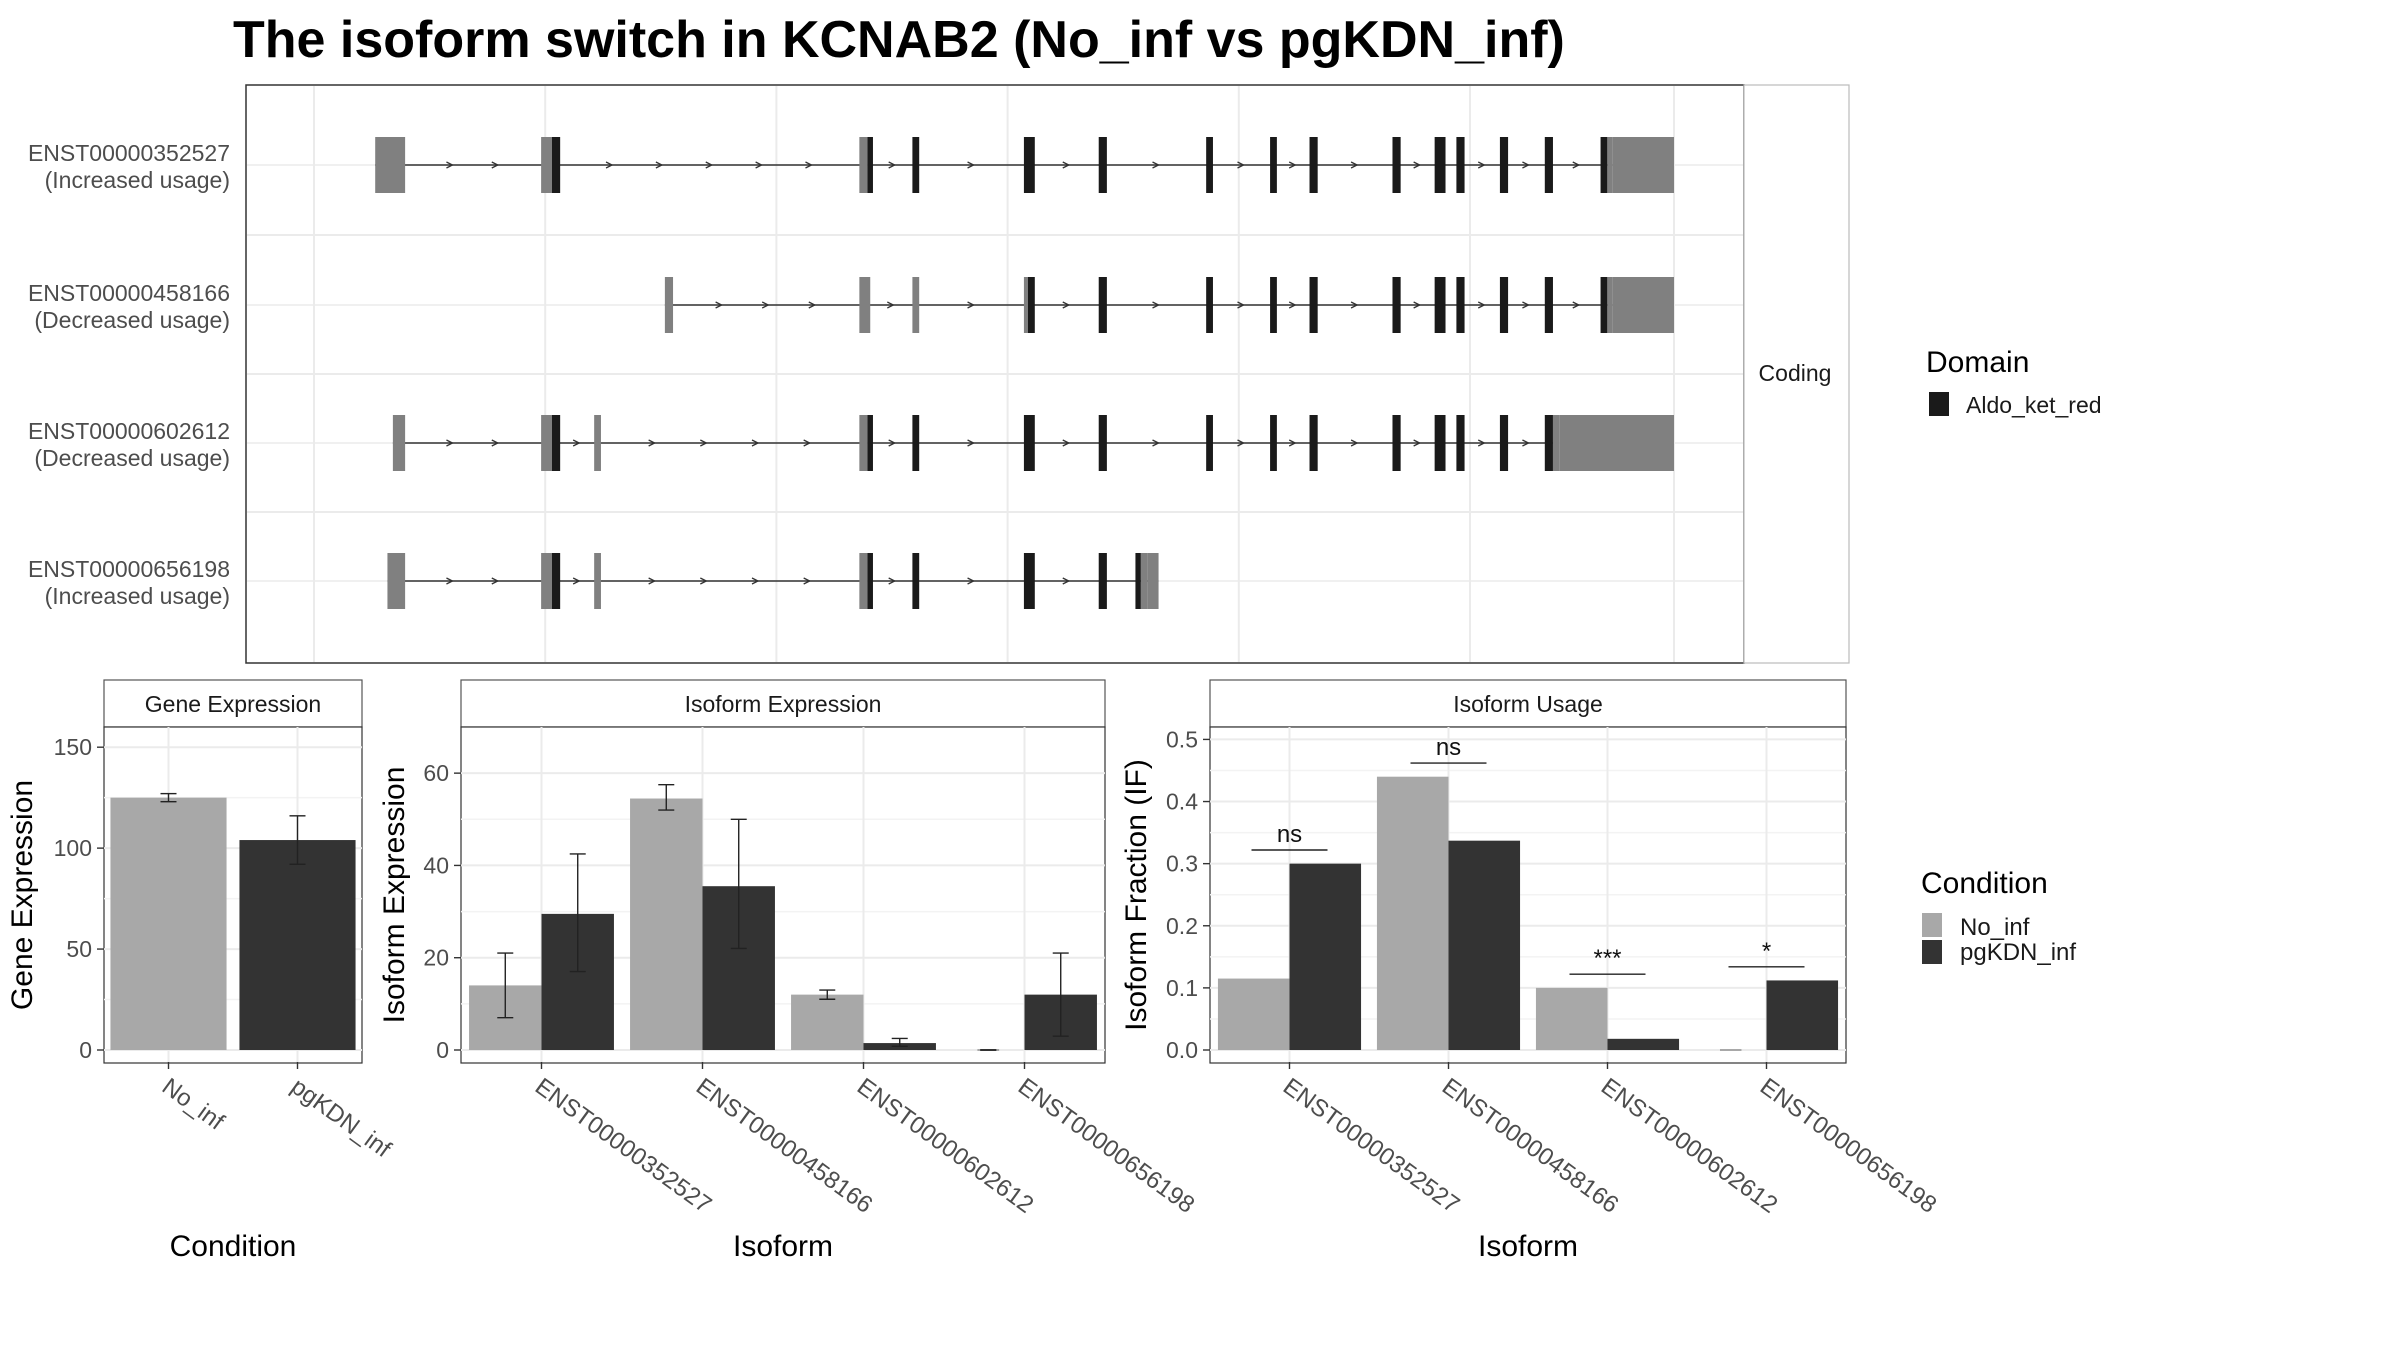 The image size is (2400, 1350). I want to click on isoform-usage-strip-label: Isoform Usage, so click(1528, 704).